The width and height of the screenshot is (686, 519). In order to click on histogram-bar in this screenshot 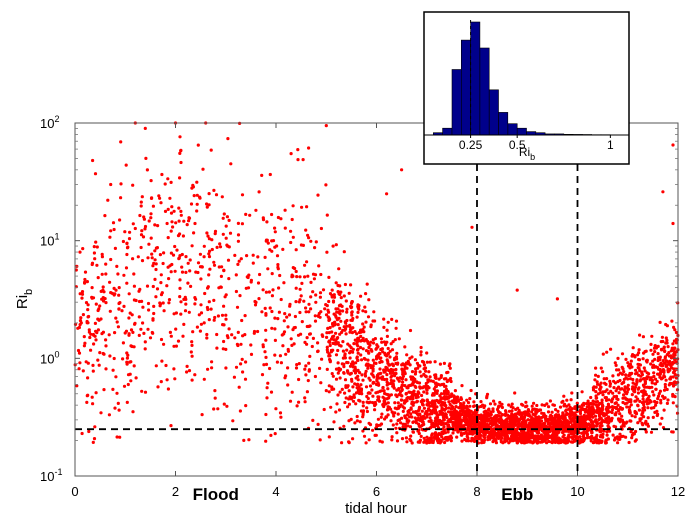, I will do `click(447, 131)`.